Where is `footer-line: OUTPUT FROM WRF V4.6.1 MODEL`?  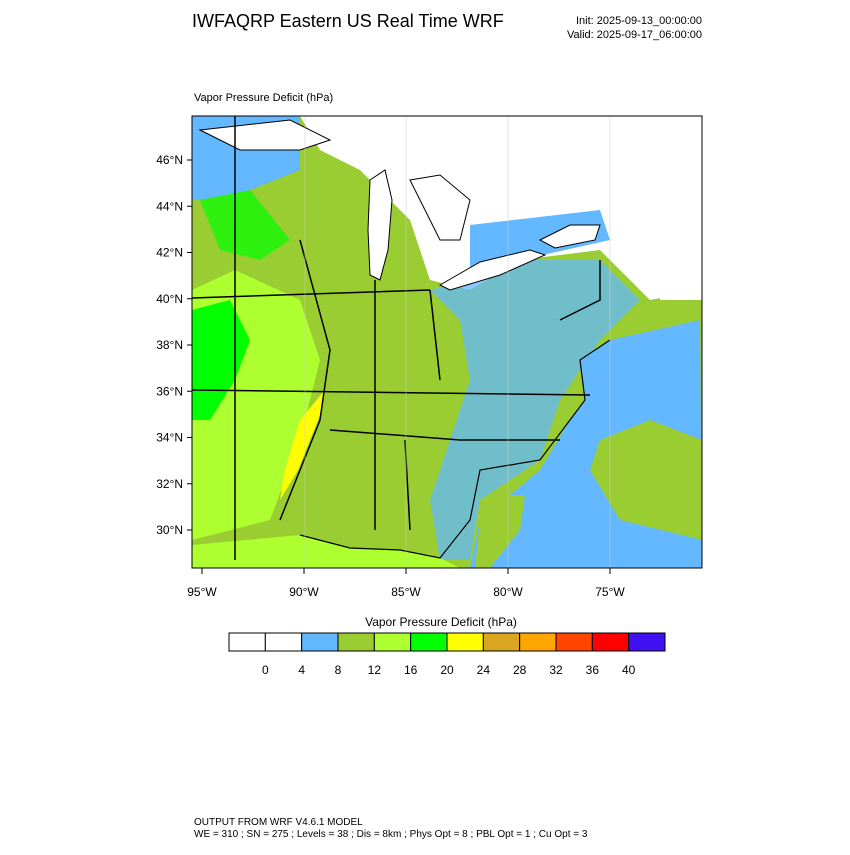
footer-line: OUTPUT FROM WRF V4.6.1 MODEL is located at coordinates (278, 822).